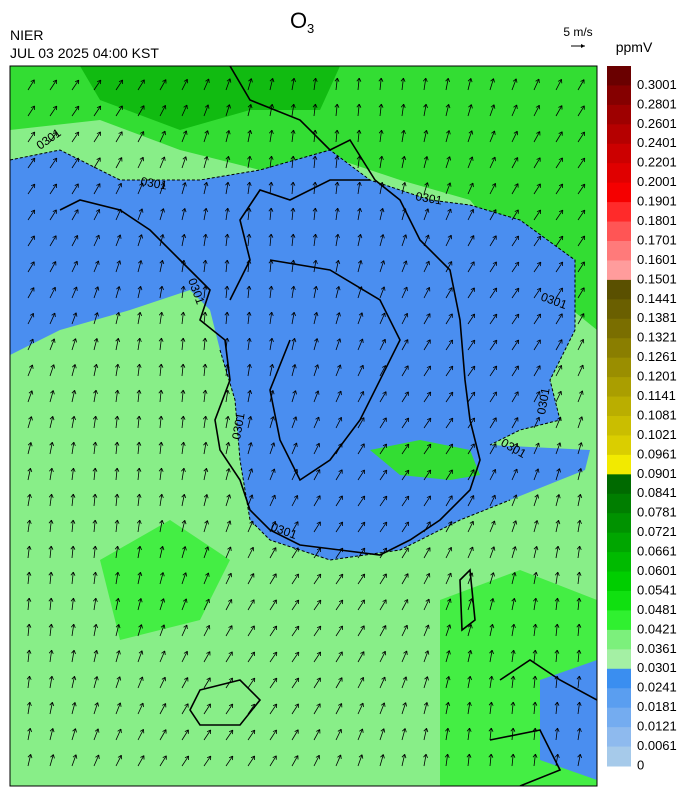 The image size is (692, 798). Describe the element at coordinates (657, 434) in the screenshot. I see `colorbar-label: 0.1021` at that location.